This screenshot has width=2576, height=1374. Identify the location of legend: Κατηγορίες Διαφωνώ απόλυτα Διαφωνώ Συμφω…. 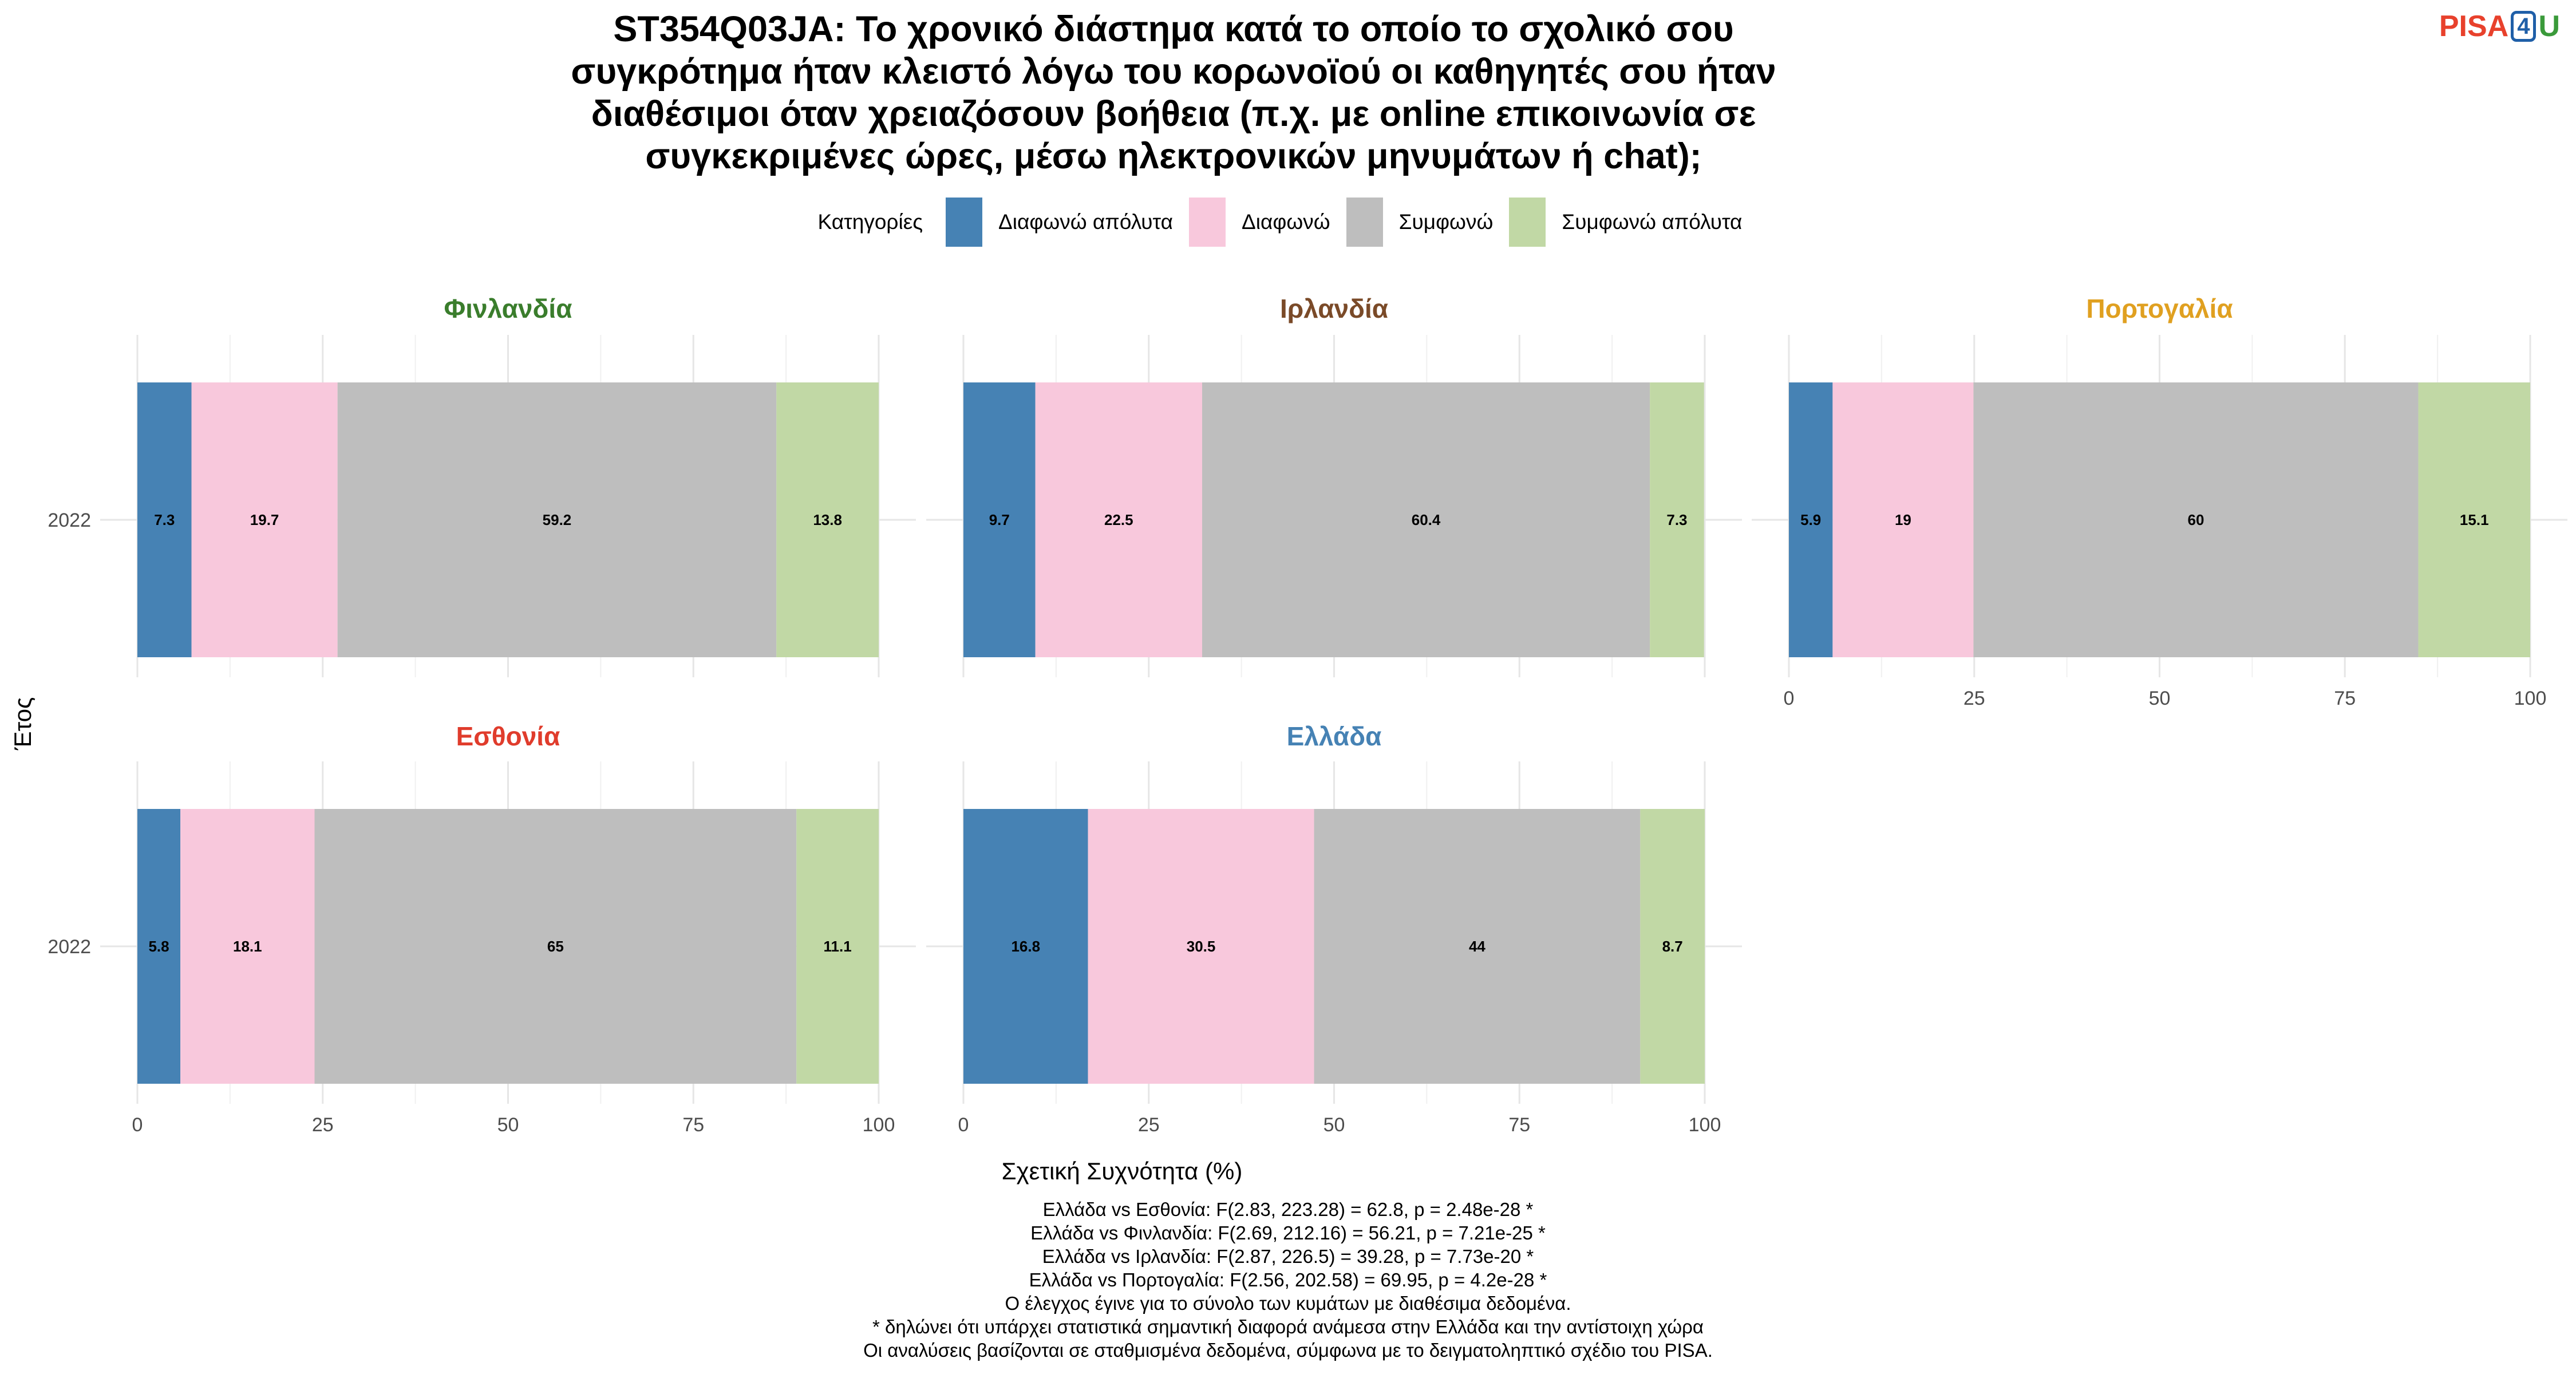
(1288, 223).